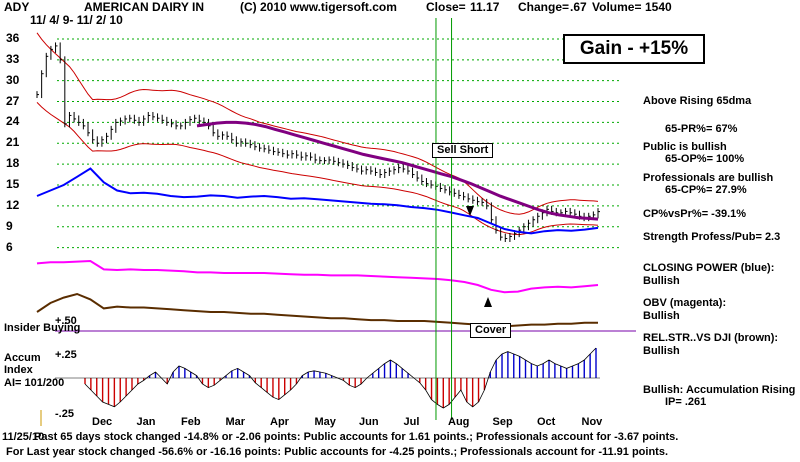 The height and width of the screenshot is (462, 800). Describe the element at coordinates (708, 178) in the screenshot. I see `prof-bullish: Professionals are bullish` at that location.